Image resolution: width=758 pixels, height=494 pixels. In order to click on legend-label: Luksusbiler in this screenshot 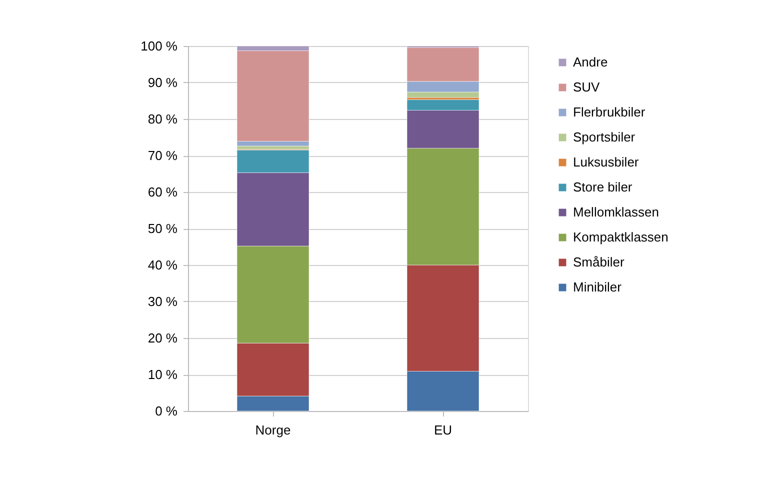, I will do `click(606, 162)`.